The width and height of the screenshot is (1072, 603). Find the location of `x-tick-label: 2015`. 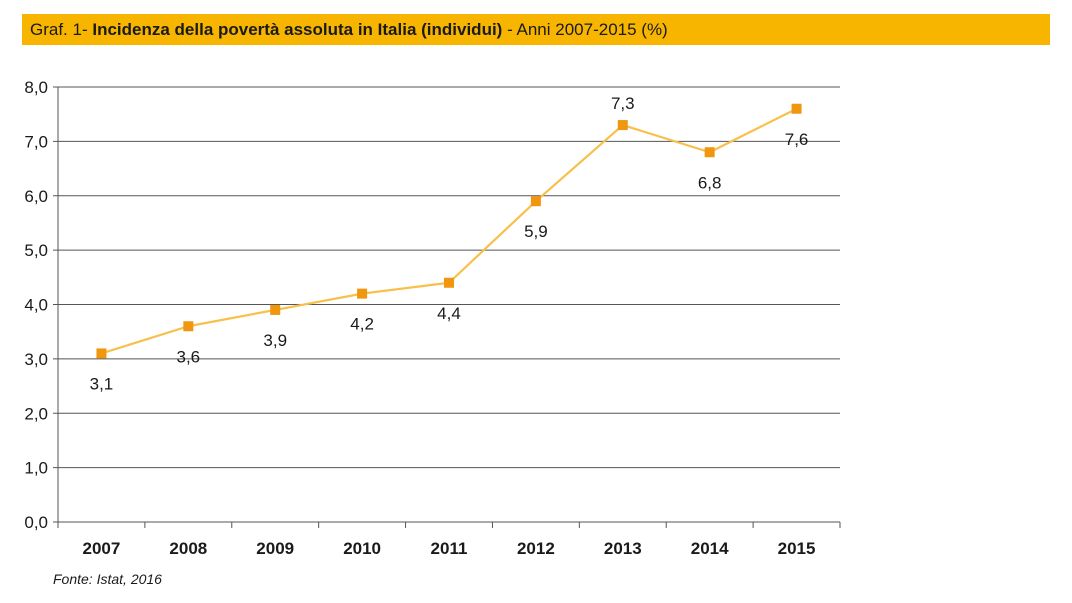

x-tick-label: 2015 is located at coordinates (797, 548).